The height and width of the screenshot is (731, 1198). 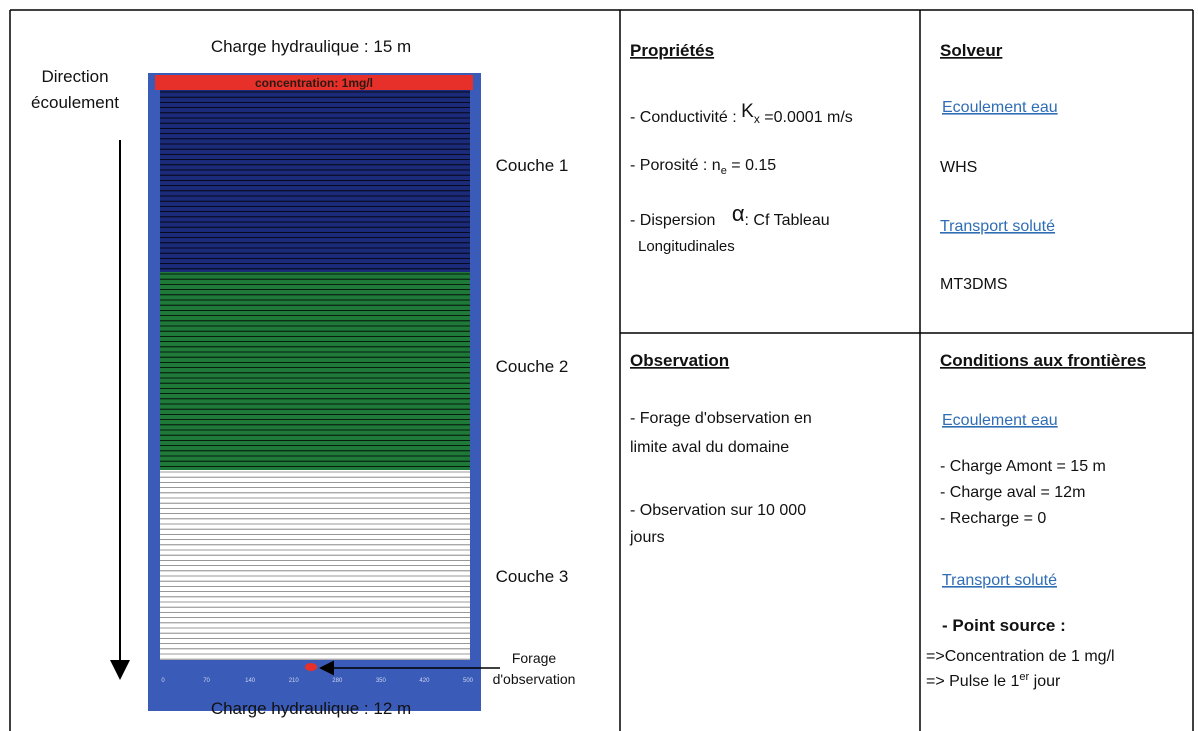 What do you see at coordinates (647, 537) in the screenshot?
I see `obs-line: jours` at bounding box center [647, 537].